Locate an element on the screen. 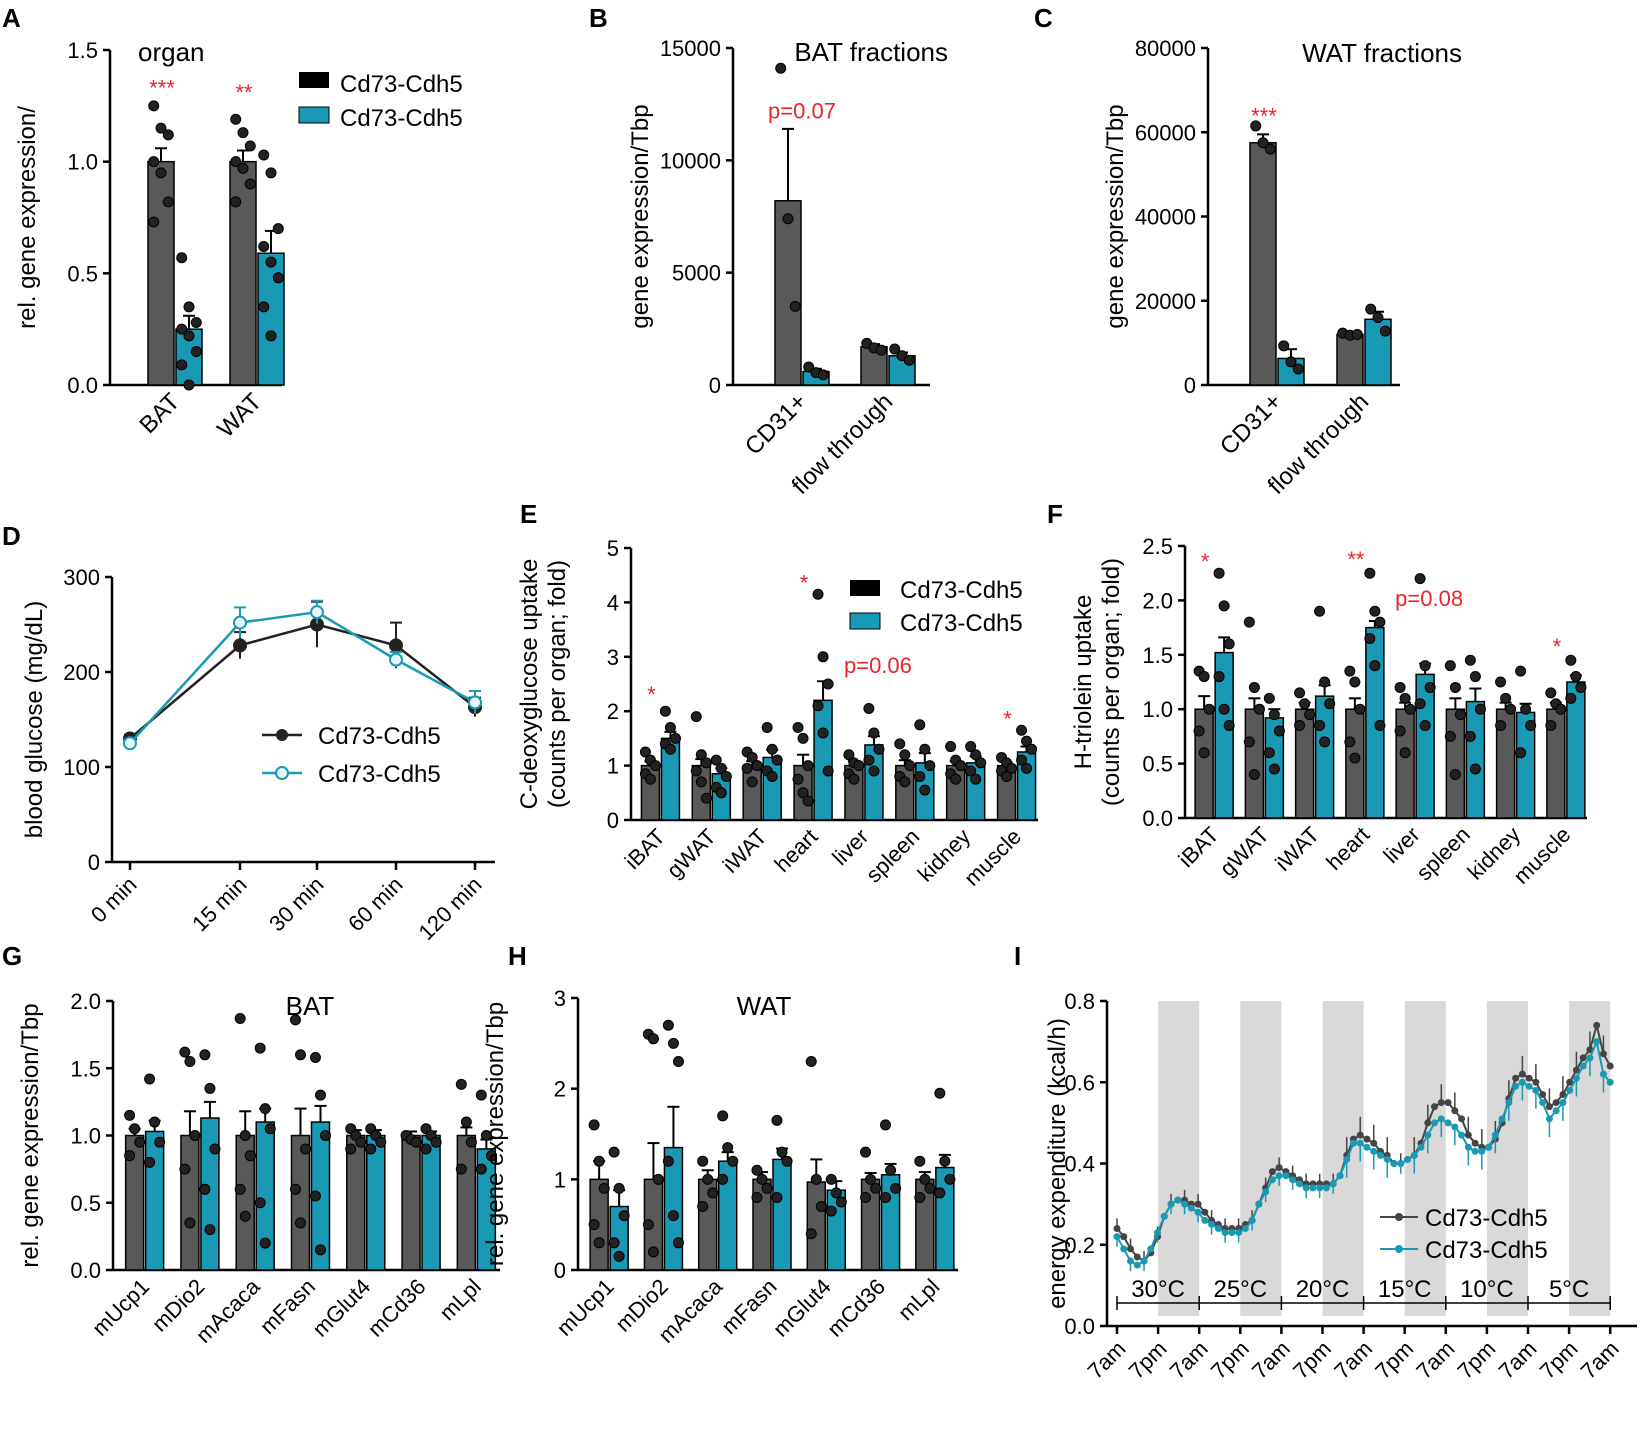 This screenshot has width=1652, height=1439. y-tick-label: 1.0 is located at coordinates (82, 162).